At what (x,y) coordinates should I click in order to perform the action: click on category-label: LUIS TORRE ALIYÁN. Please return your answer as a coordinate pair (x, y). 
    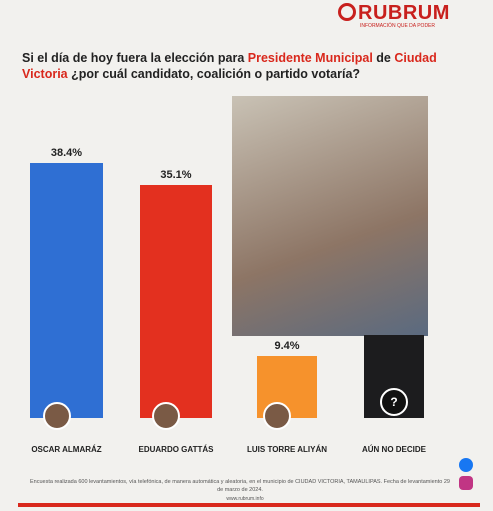
    Looking at the image, I should click on (287, 449).